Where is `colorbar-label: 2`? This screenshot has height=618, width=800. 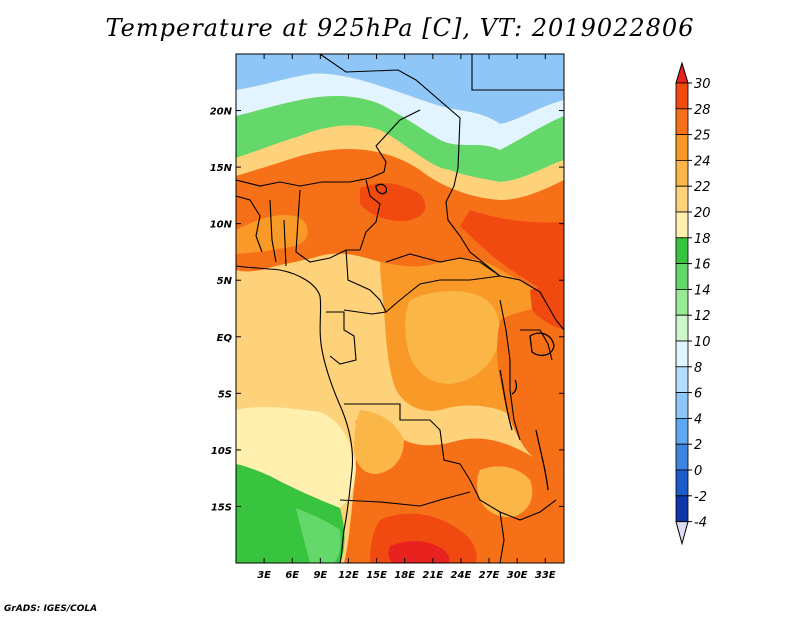 colorbar-label: 2 is located at coordinates (698, 445).